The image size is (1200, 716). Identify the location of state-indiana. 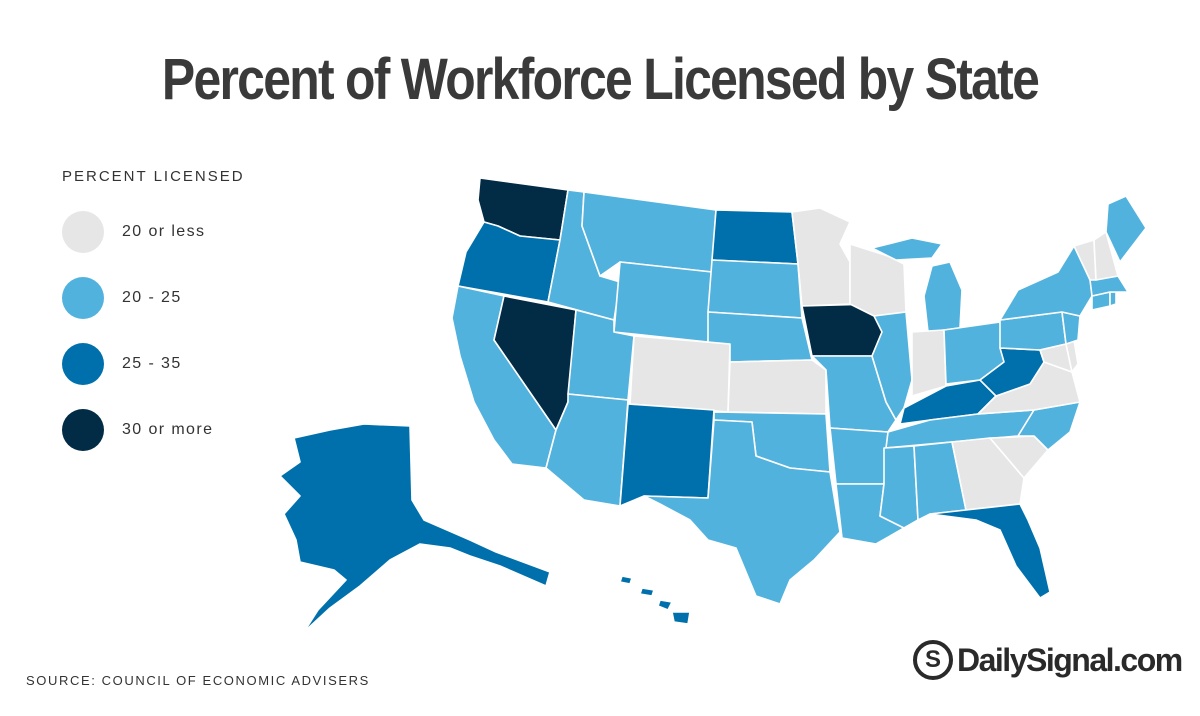
(929, 363).